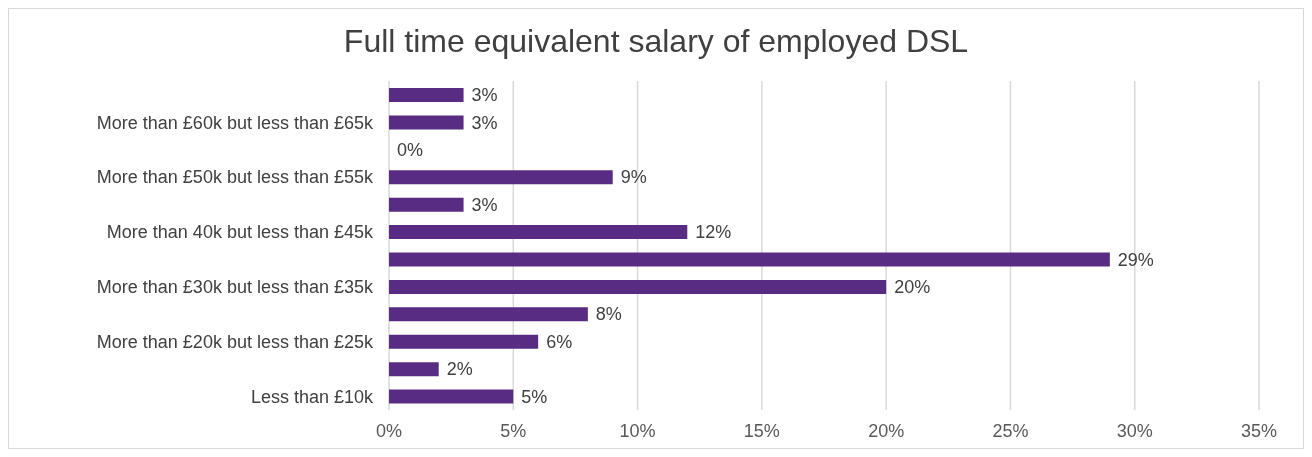 The image size is (1312, 457). Describe the element at coordinates (534, 396) in the screenshot. I see `data-label: 5%` at that location.